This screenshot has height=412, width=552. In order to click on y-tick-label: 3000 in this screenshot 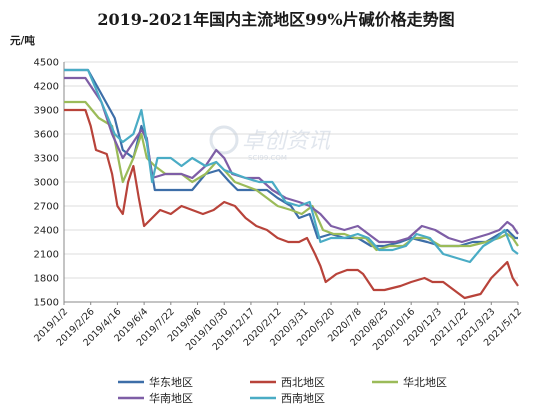, I will do `click(46, 183)`.